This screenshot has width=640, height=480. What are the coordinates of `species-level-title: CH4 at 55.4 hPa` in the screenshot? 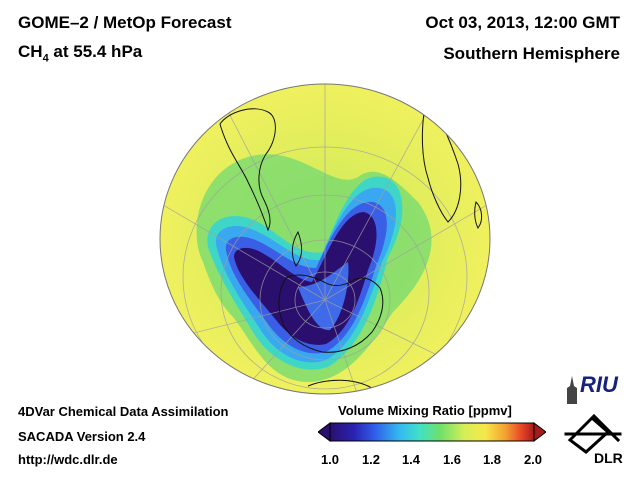 It's located at (80, 53).